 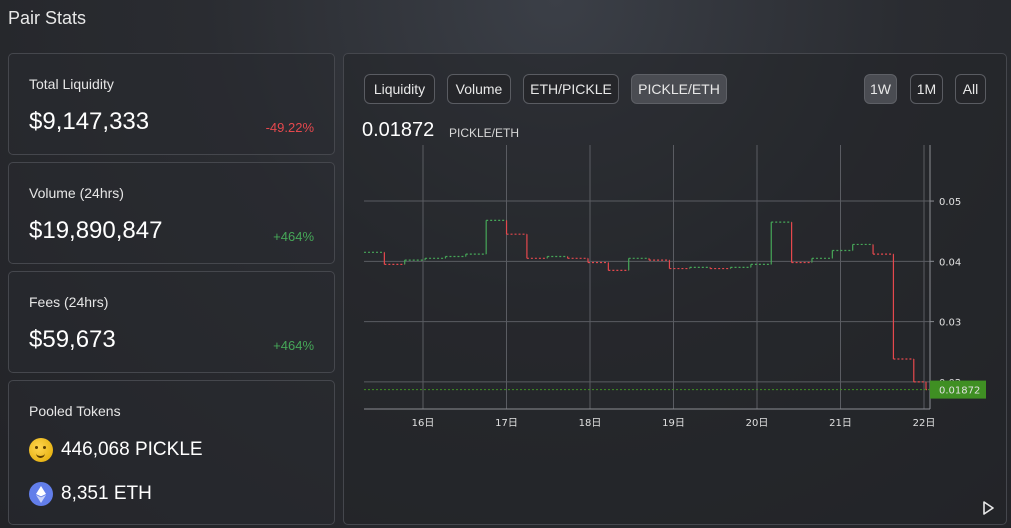 What do you see at coordinates (293, 345) in the screenshot?
I see `fees-change: +464%` at bounding box center [293, 345].